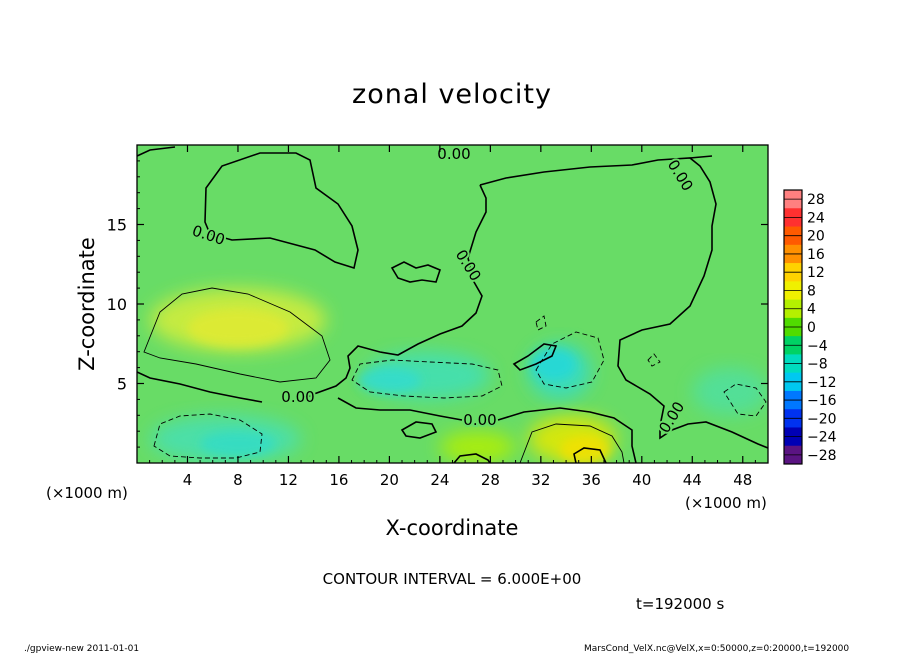 The image size is (904, 654). Describe the element at coordinates (816, 273) in the screenshot. I see `colorbar-label: 12` at that location.